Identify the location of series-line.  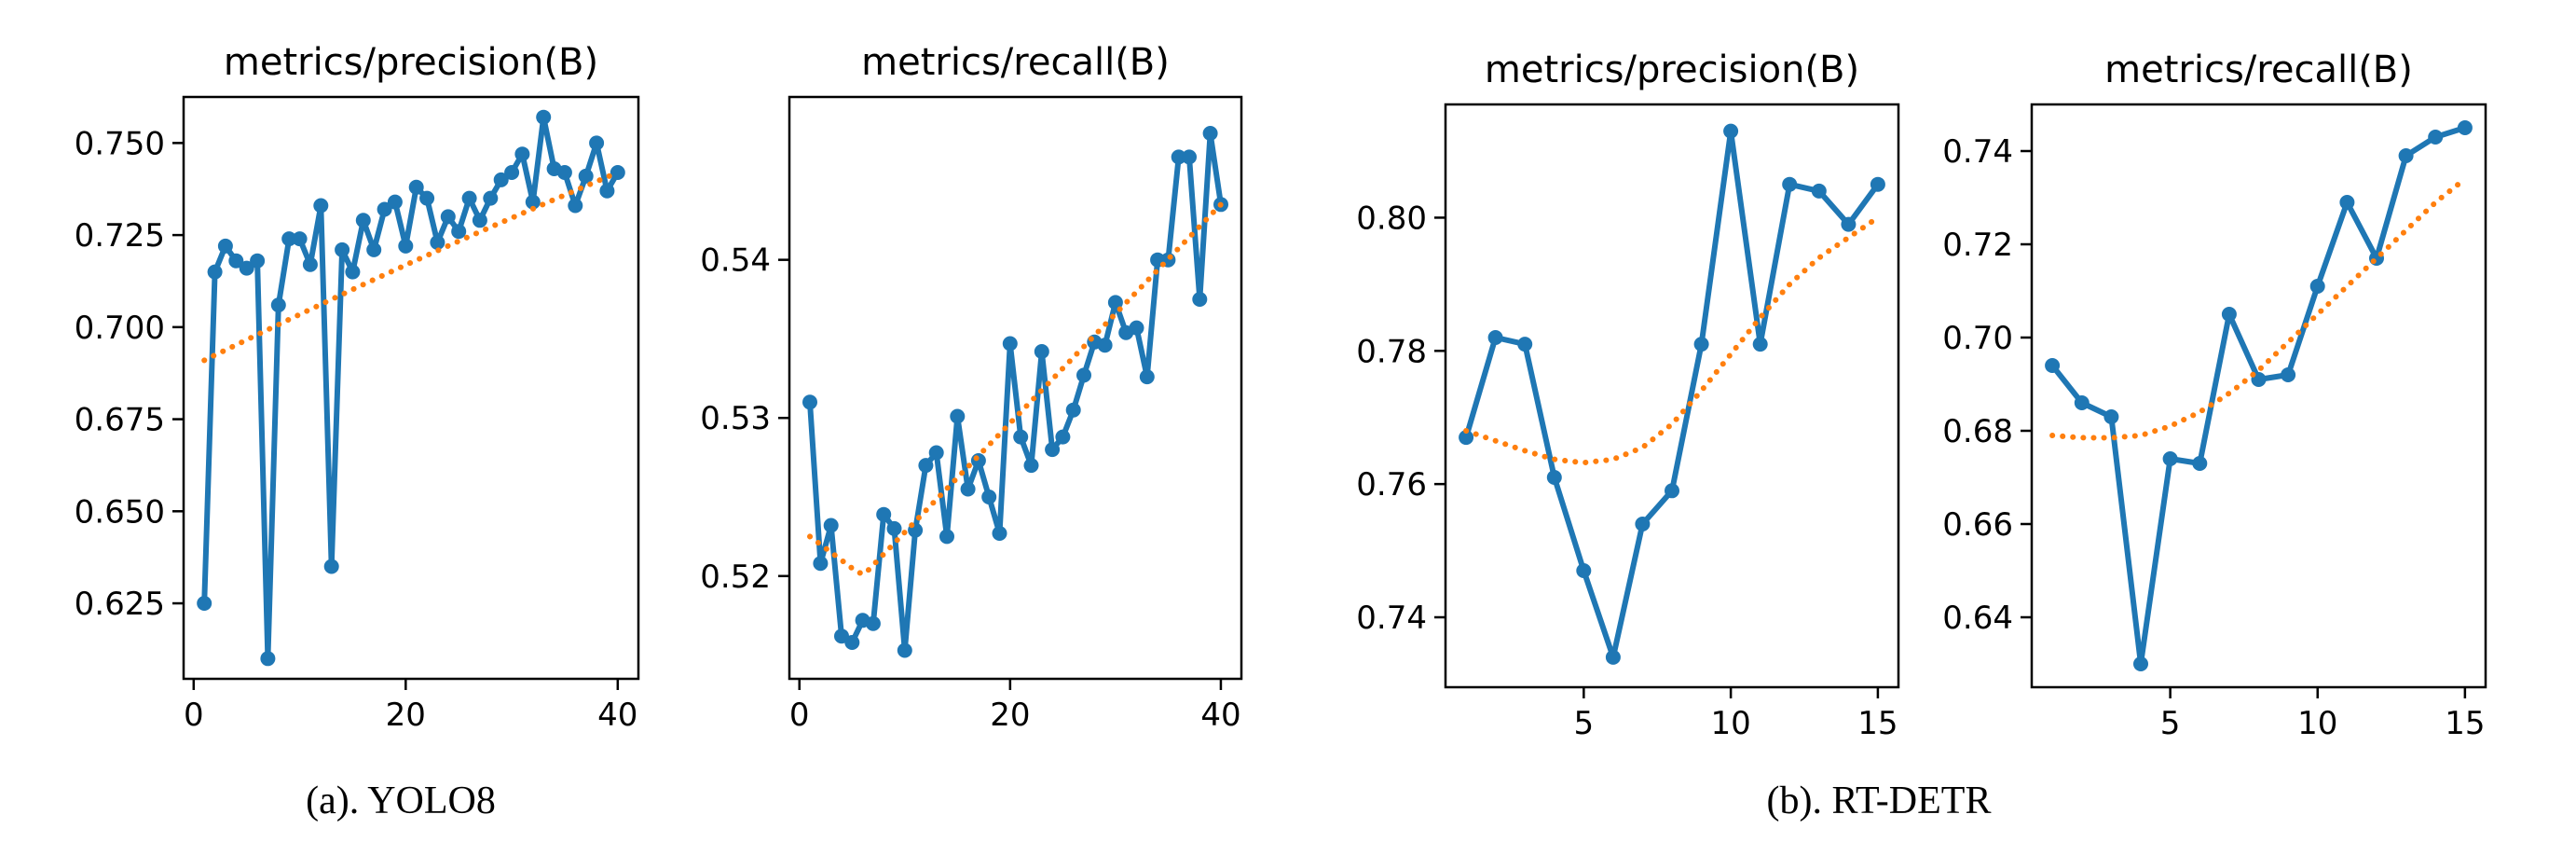
(1015, 392).